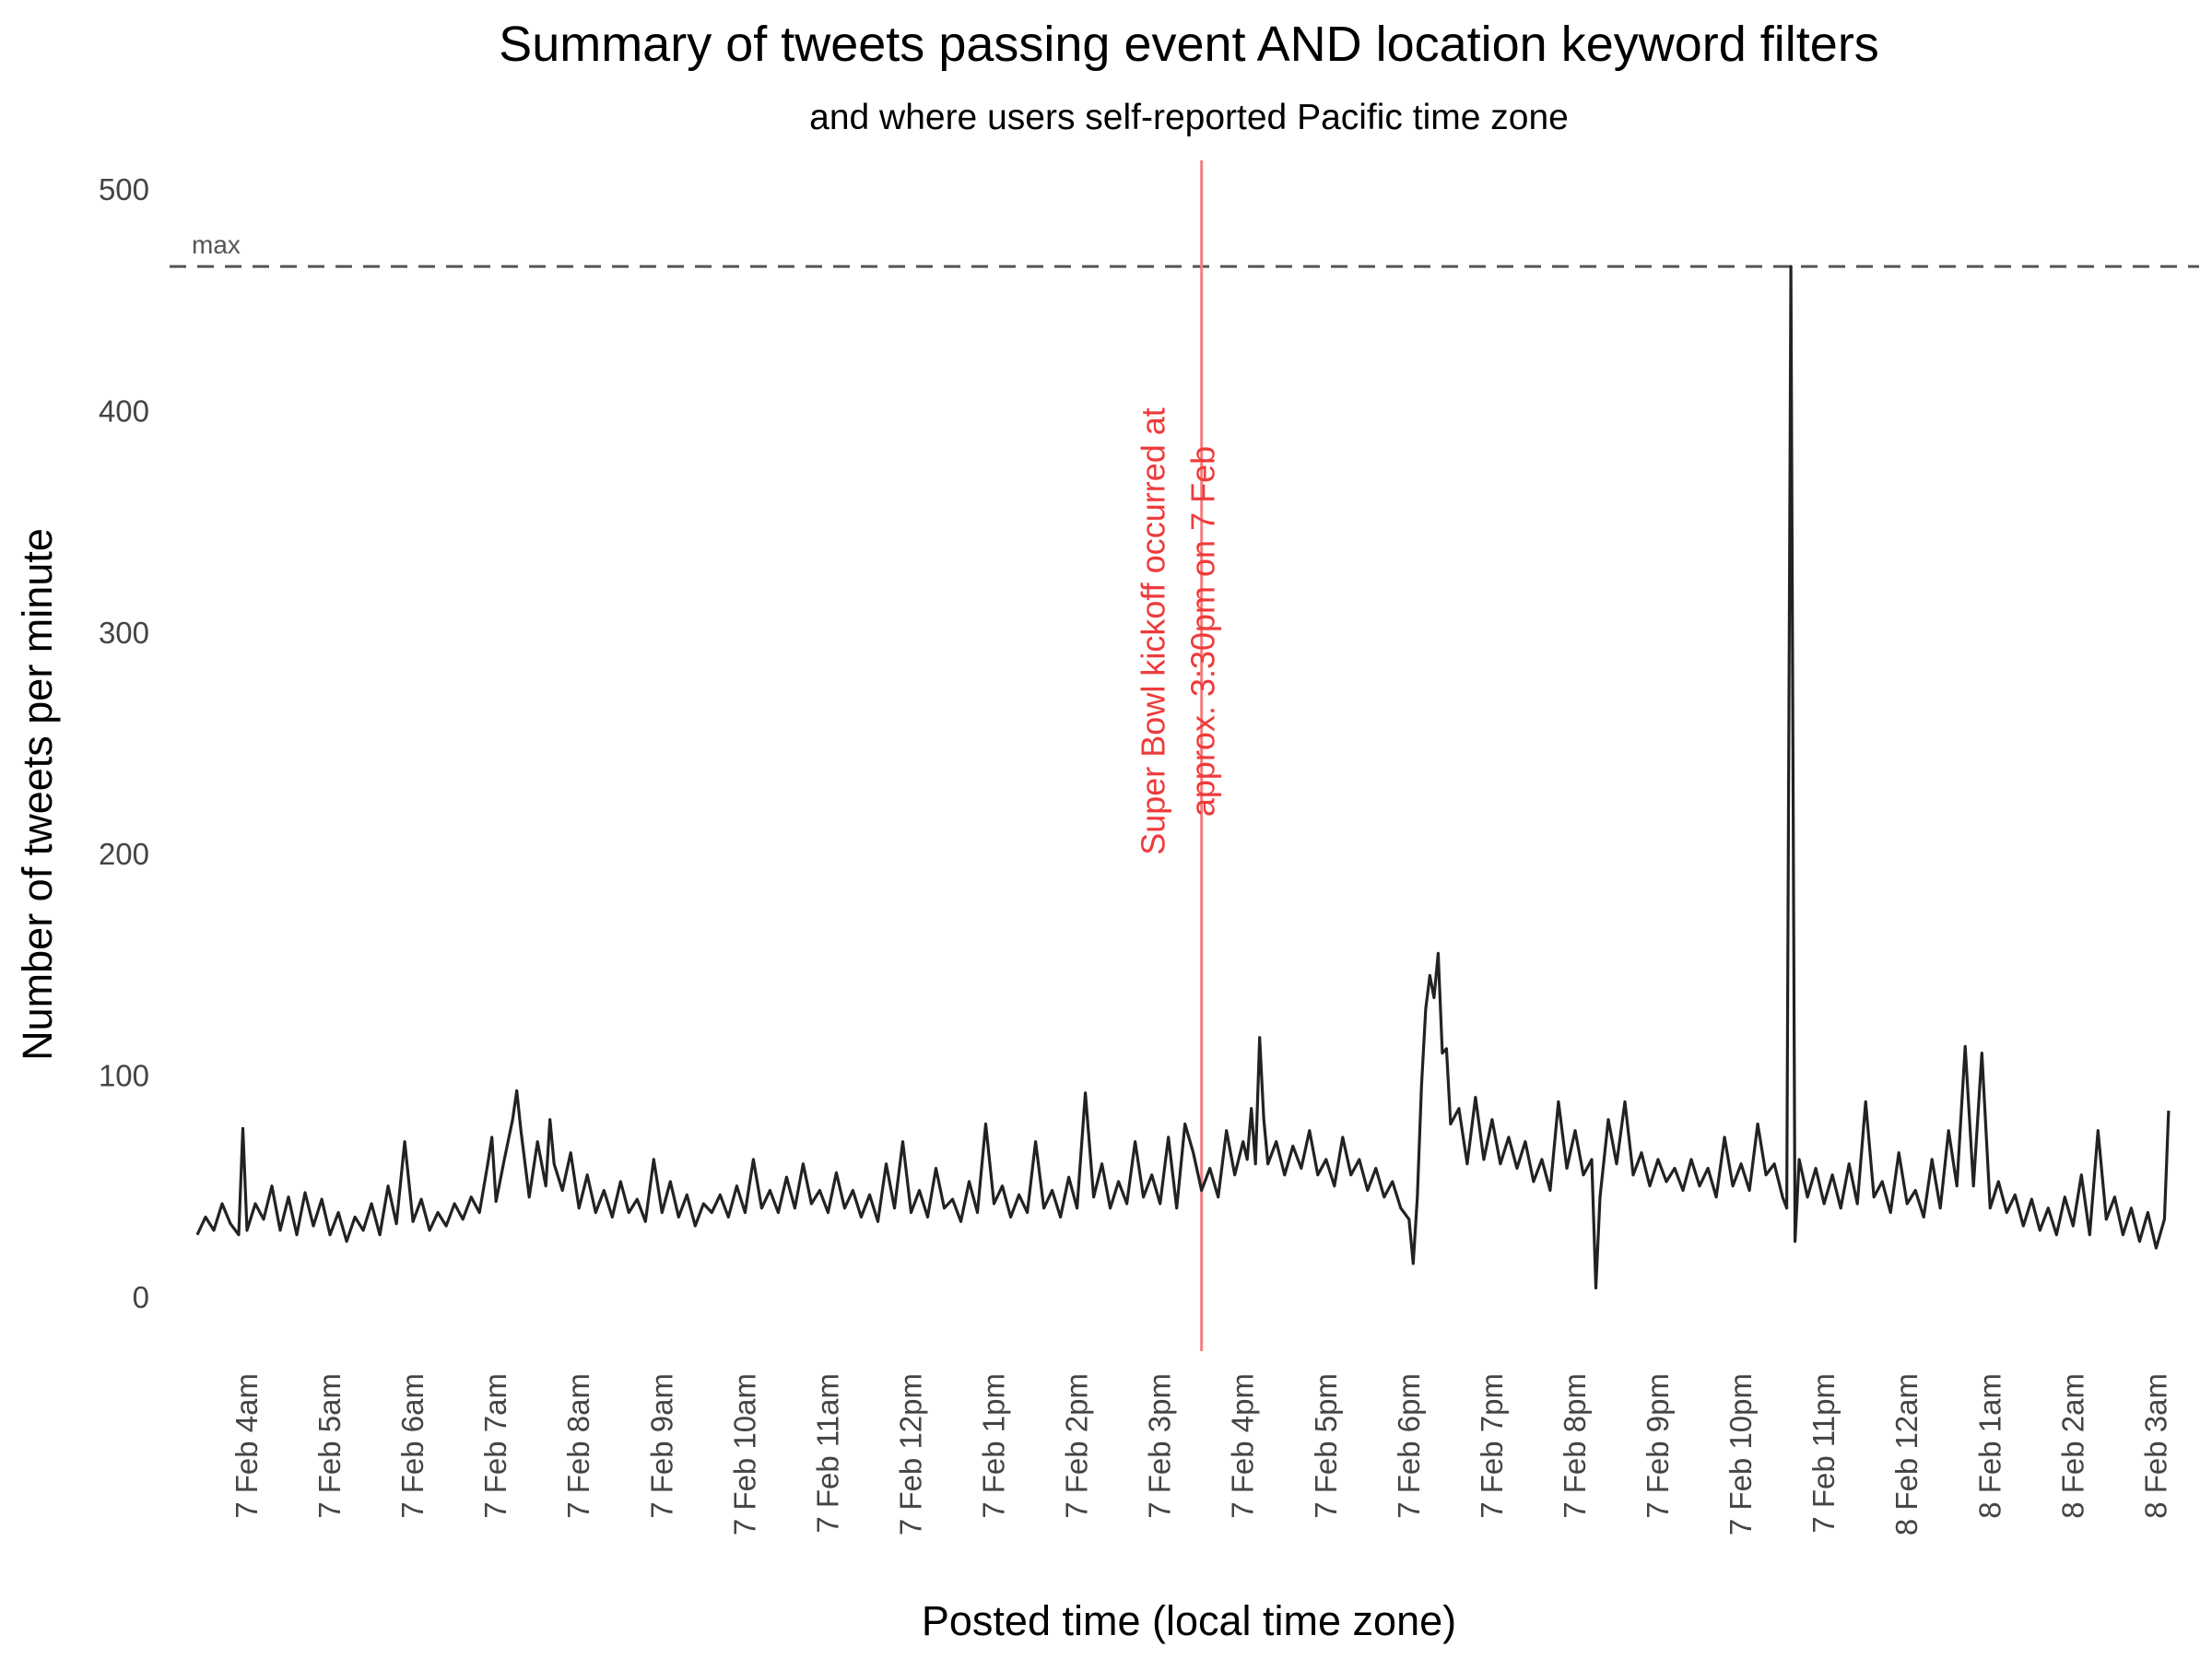  Describe the element at coordinates (994, 1446) in the screenshot. I see `x-tick-label: 7 Feb 1pm` at that location.